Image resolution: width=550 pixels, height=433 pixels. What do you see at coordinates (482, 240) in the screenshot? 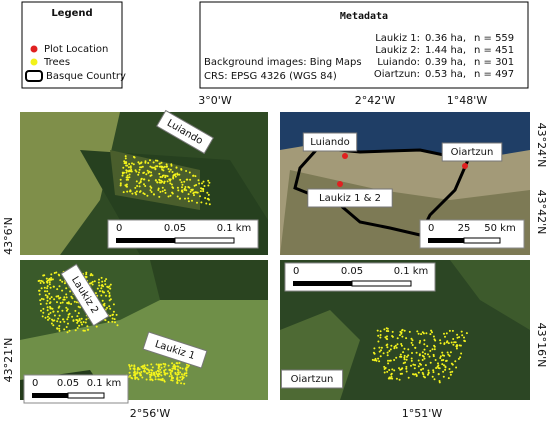
I see `scalebar-white` at bounding box center [482, 240].